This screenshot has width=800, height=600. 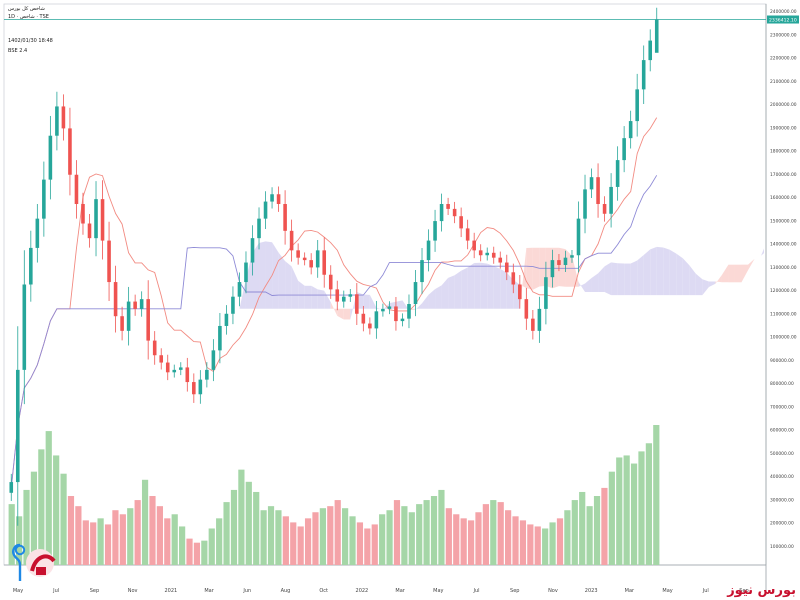 I want to click on y-tick-label: 900000.00, so click(x=782, y=361).